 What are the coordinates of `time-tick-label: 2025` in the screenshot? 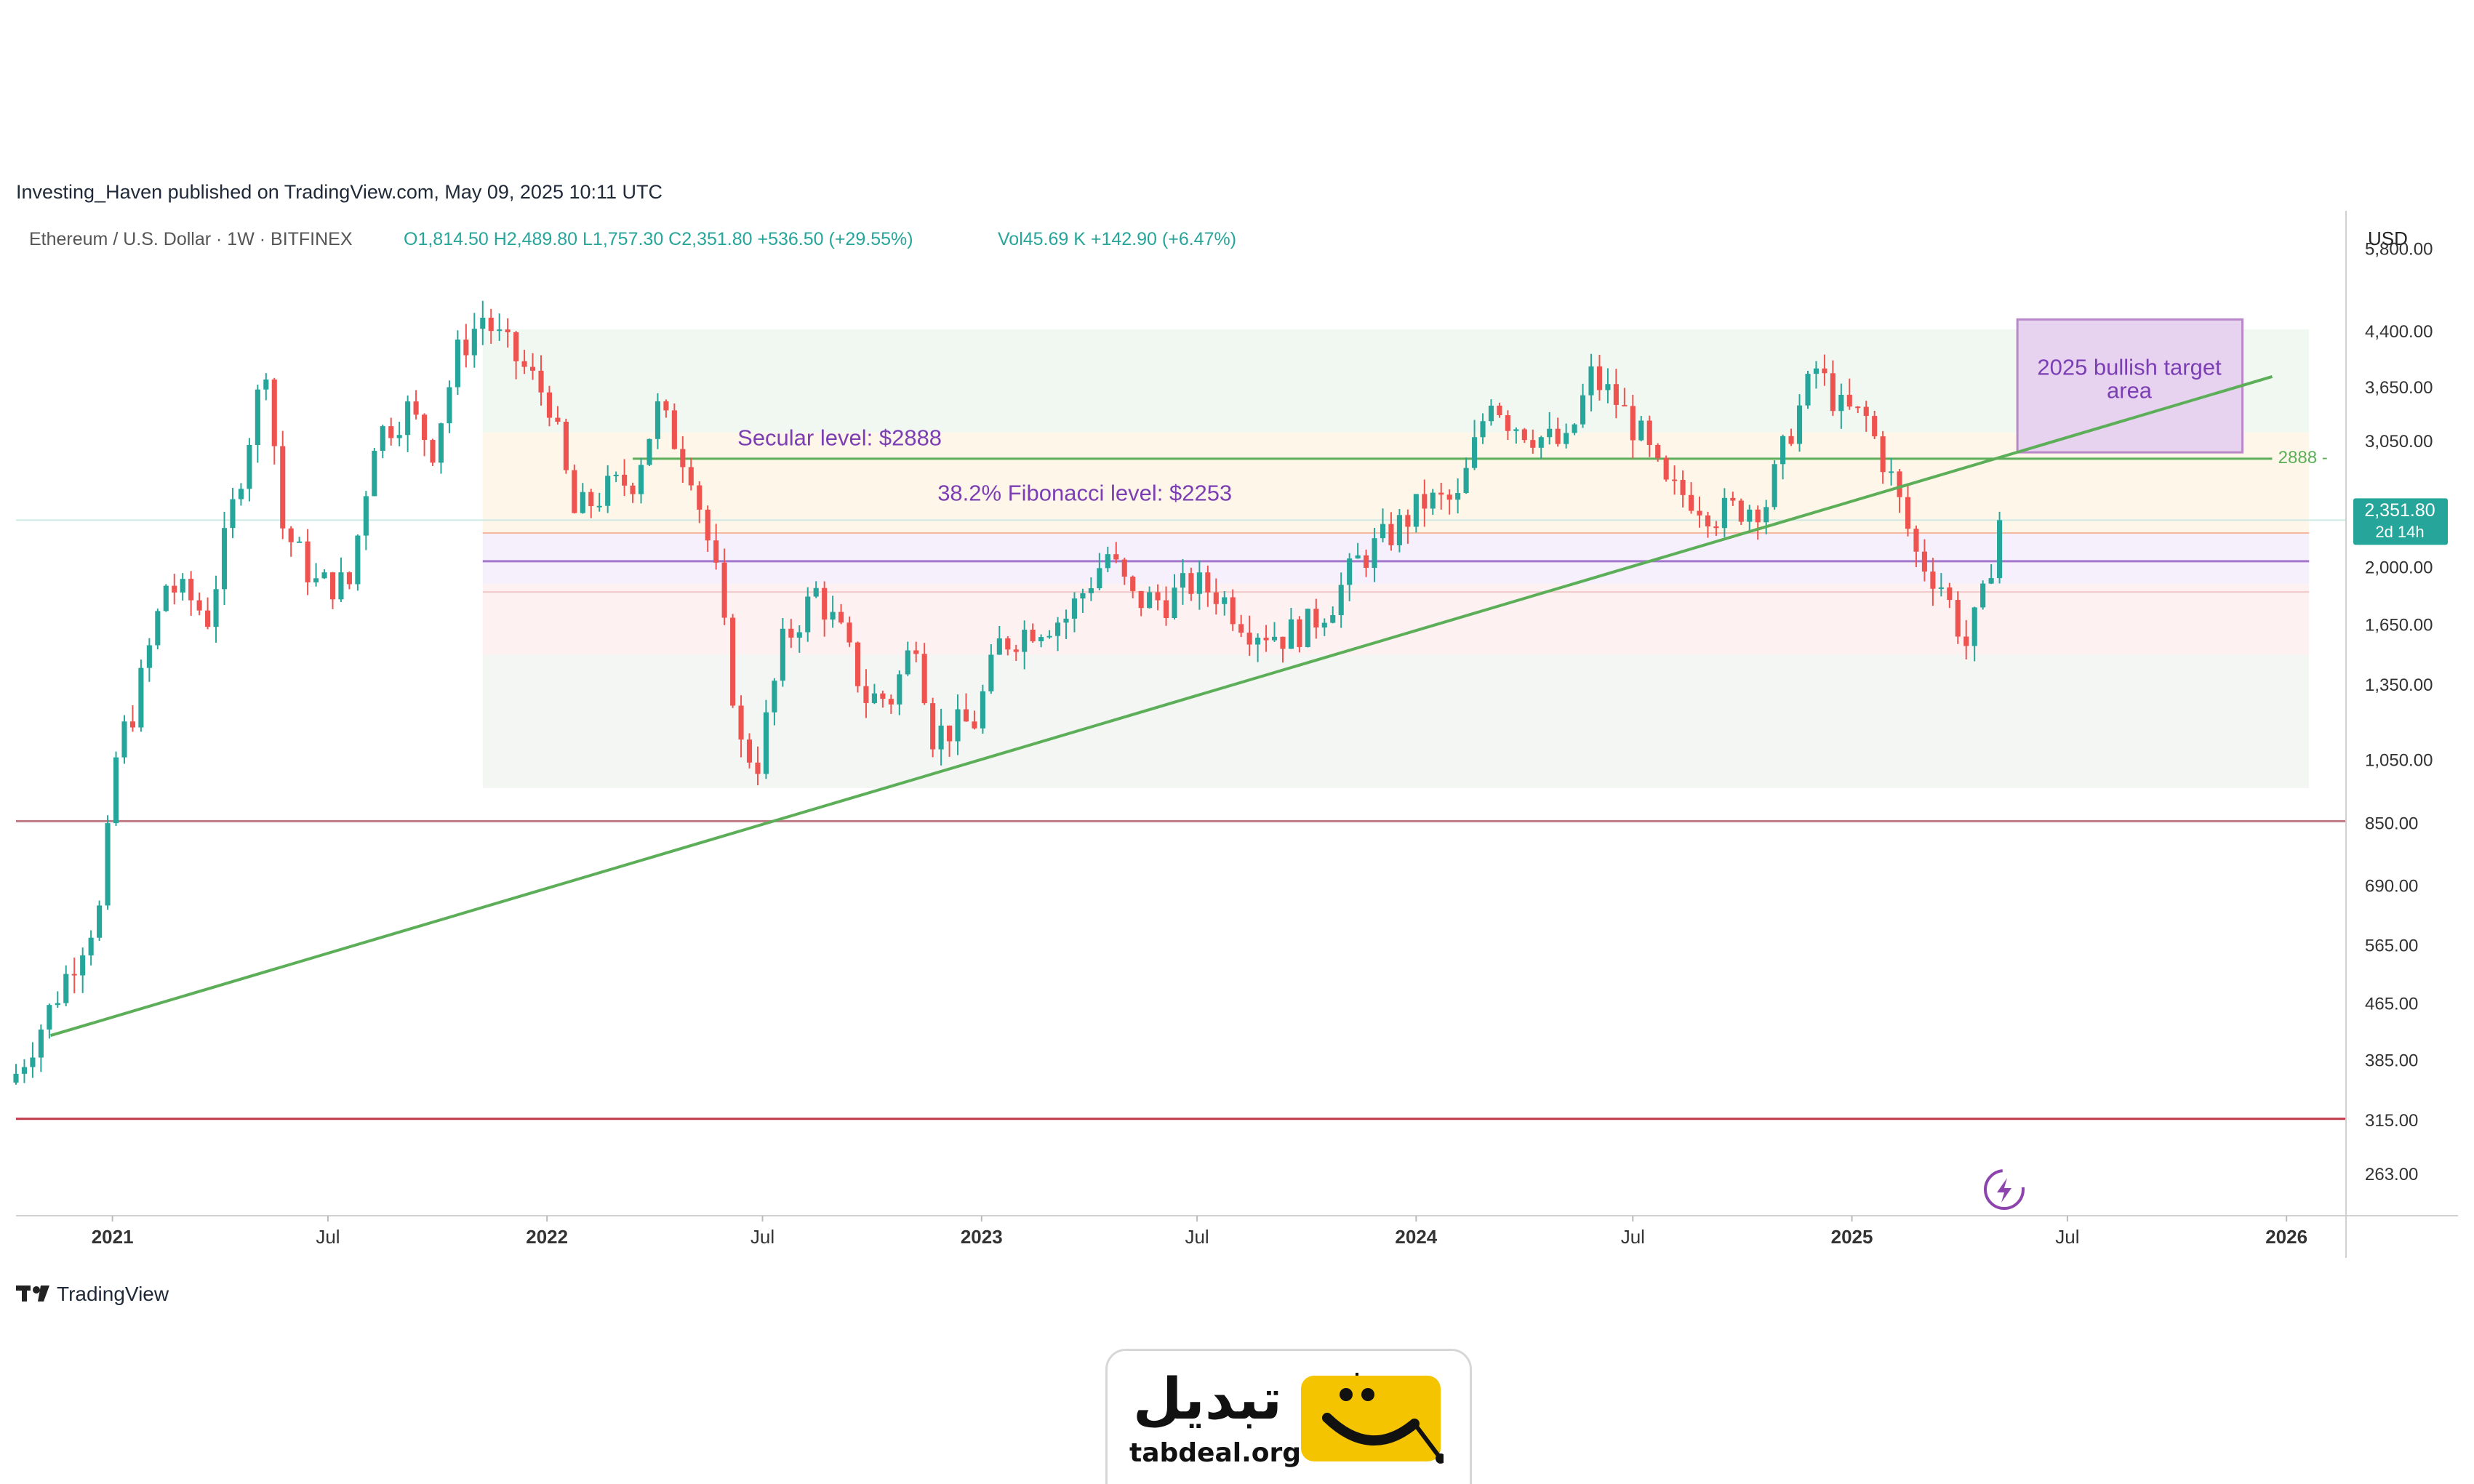 It's located at (1852, 1237).